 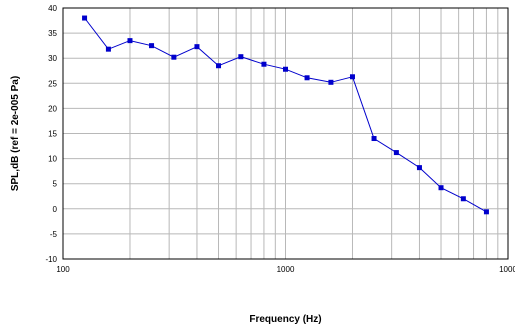 I want to click on y-tick-label: 0, so click(x=55, y=209).